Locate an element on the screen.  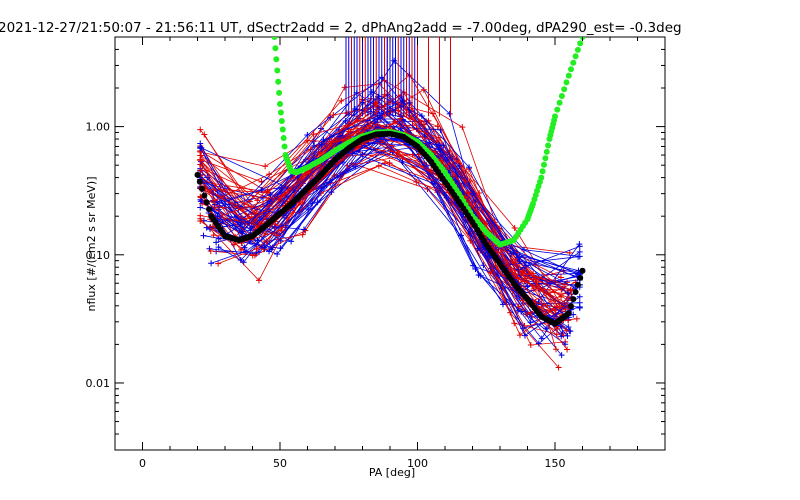
x-tick-label: 0 is located at coordinates (142, 463).